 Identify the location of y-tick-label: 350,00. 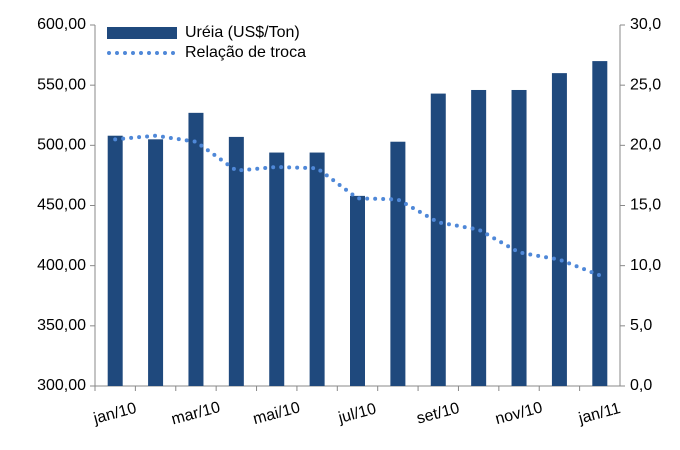
(61, 325).